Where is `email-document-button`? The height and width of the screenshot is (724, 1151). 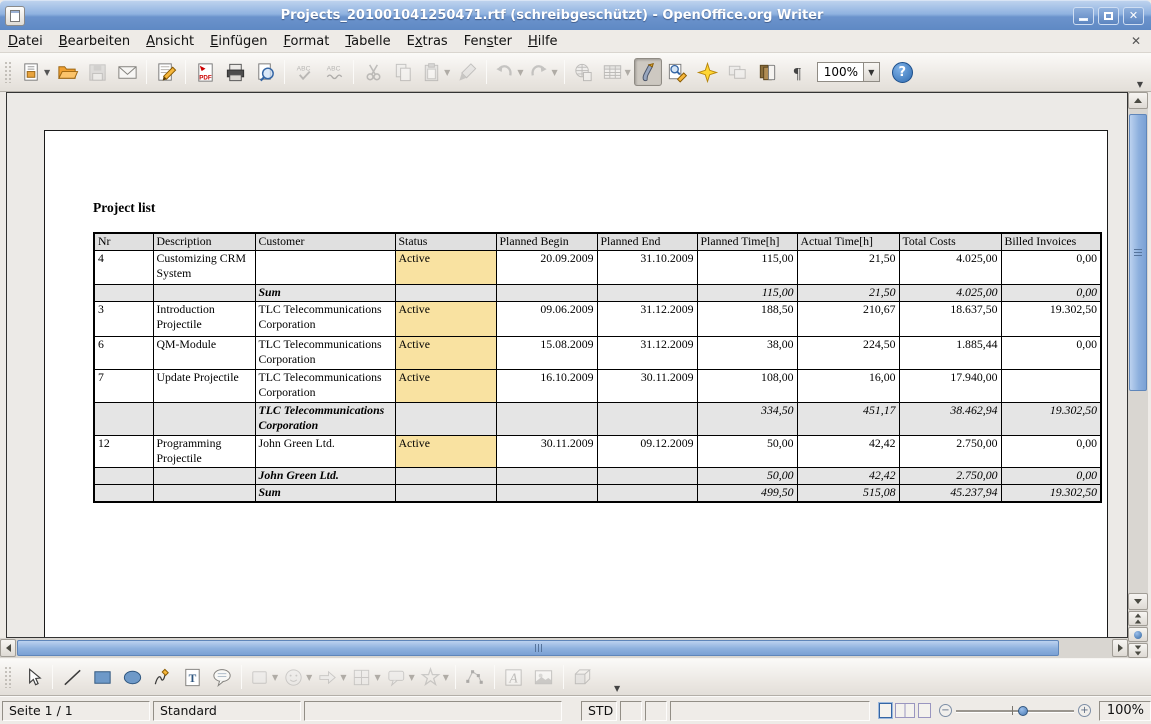
email-document-button is located at coordinates (127, 72).